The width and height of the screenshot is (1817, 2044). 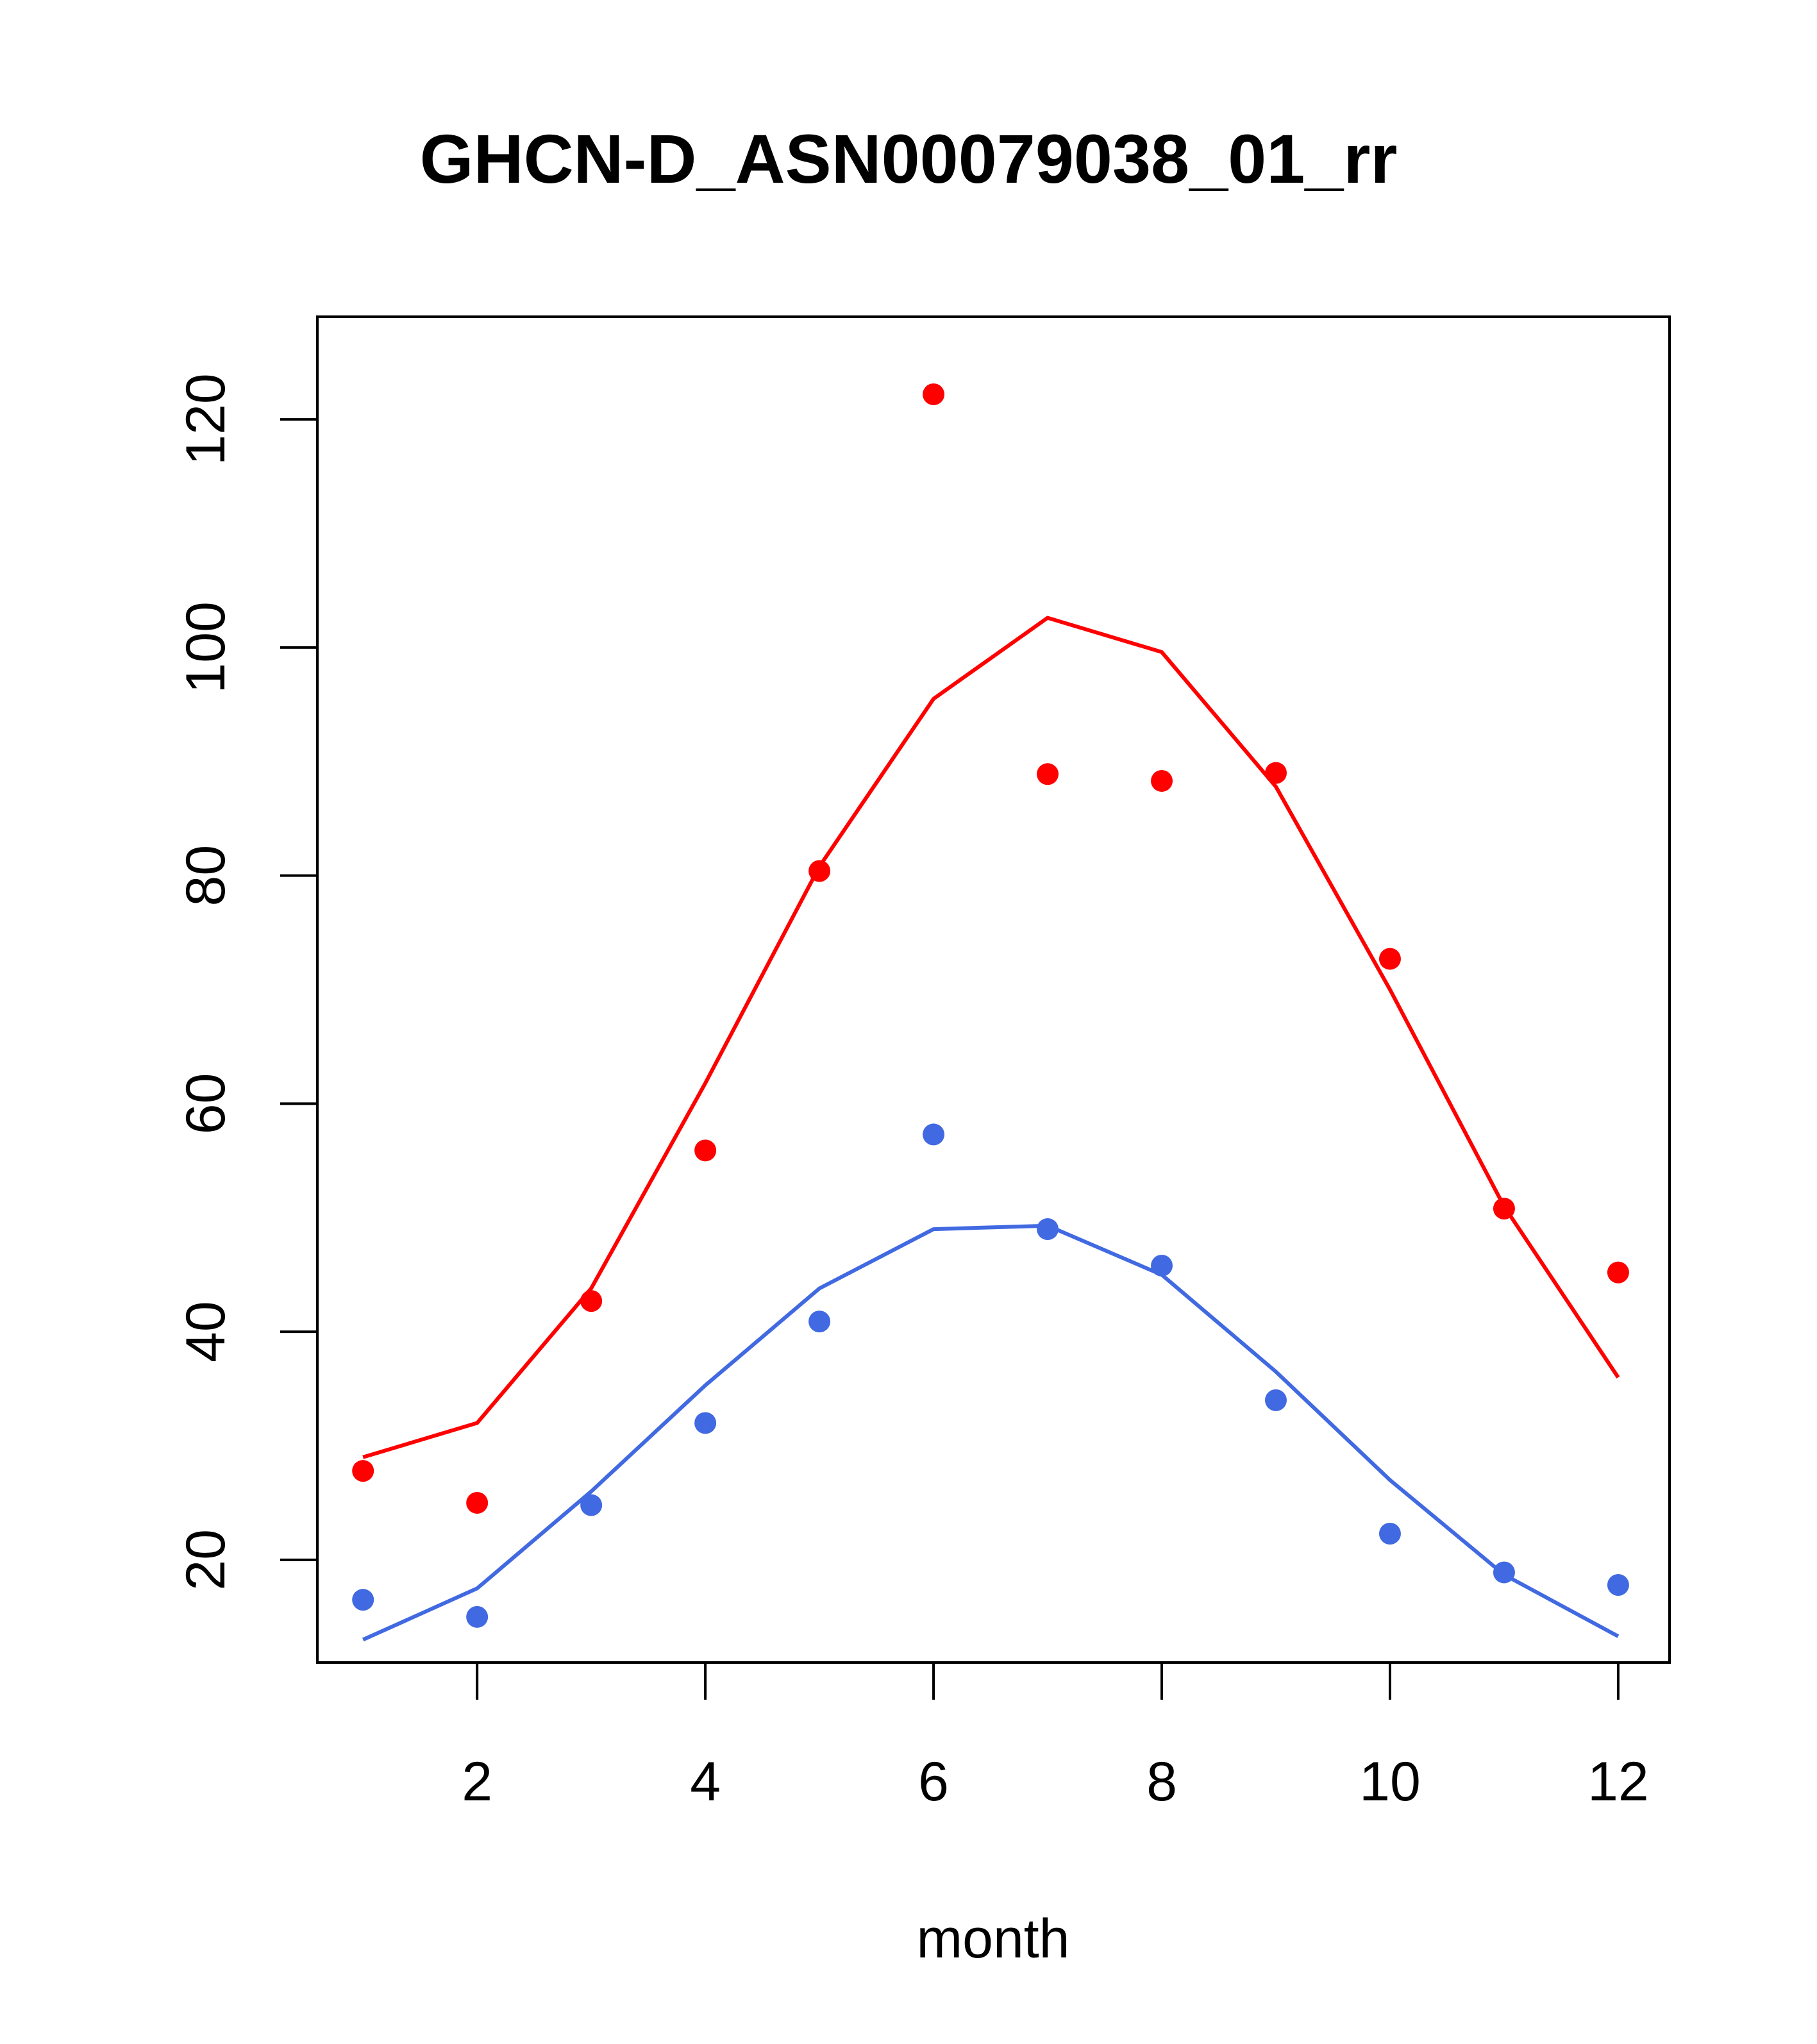 I want to click on y-tick-label: 100, so click(x=206, y=647).